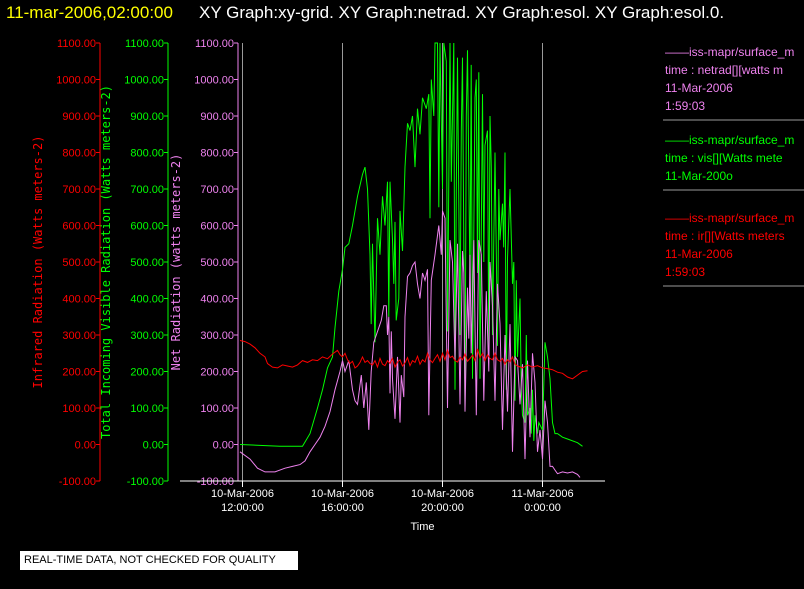 The height and width of the screenshot is (589, 804). What do you see at coordinates (442, 508) in the screenshot?
I see `x-tick-label: 20:00:00` at bounding box center [442, 508].